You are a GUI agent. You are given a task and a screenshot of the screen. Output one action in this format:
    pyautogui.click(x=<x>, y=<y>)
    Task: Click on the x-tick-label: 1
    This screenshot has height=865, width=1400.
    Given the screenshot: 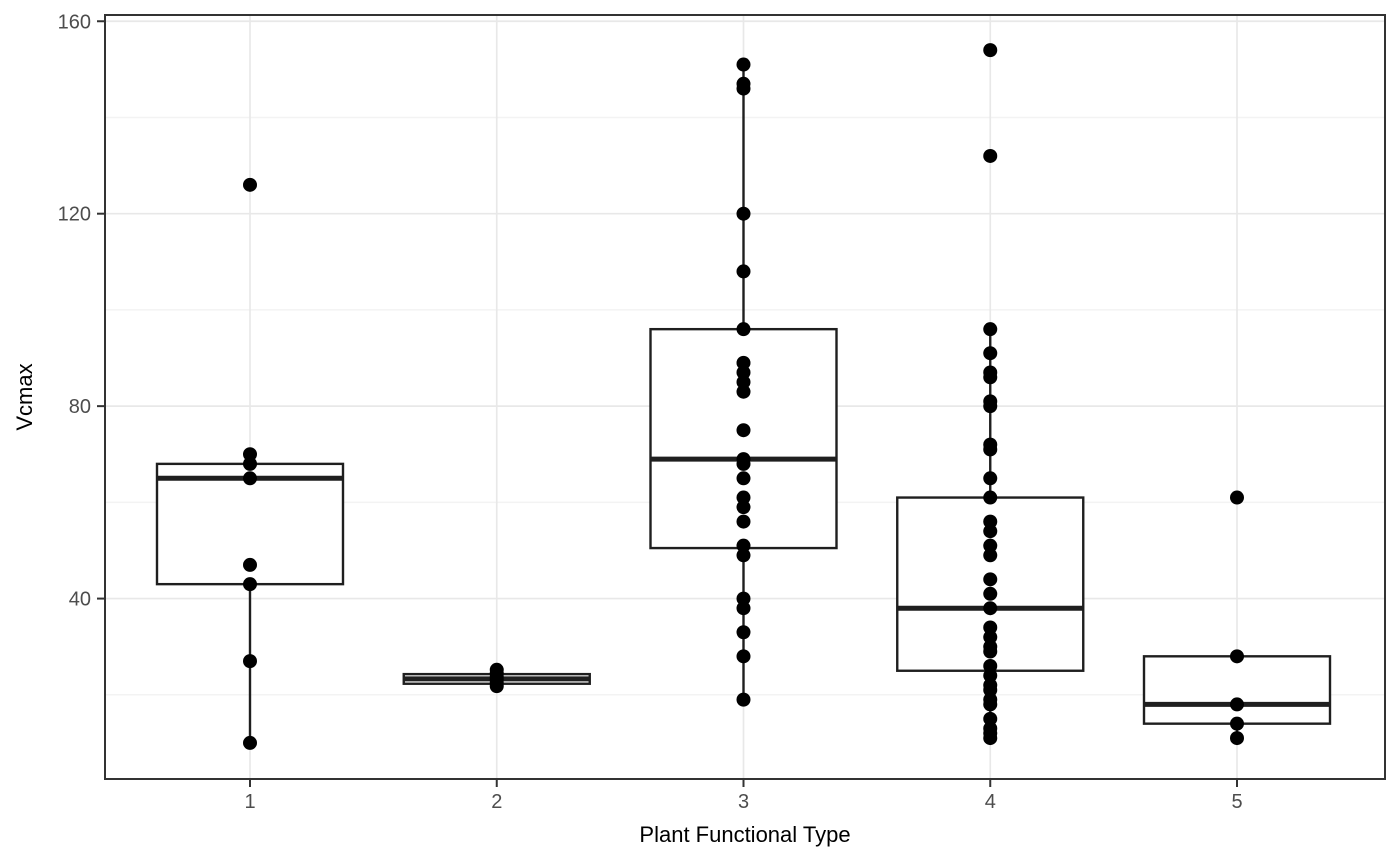 What is the action you would take?
    pyautogui.click(x=249, y=802)
    